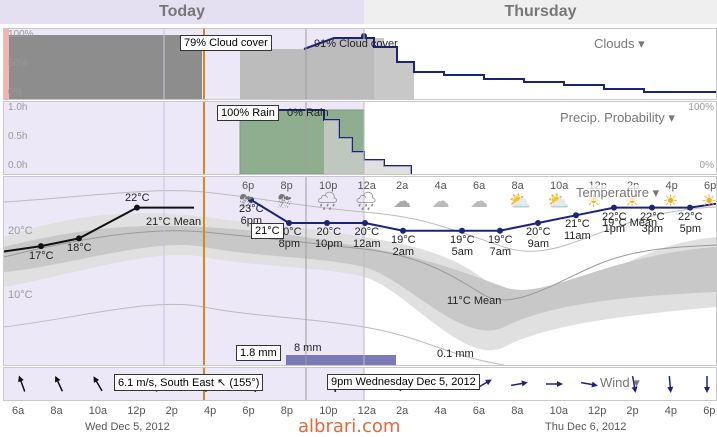  I want to click on time-tick: 10p, so click(328, 411).